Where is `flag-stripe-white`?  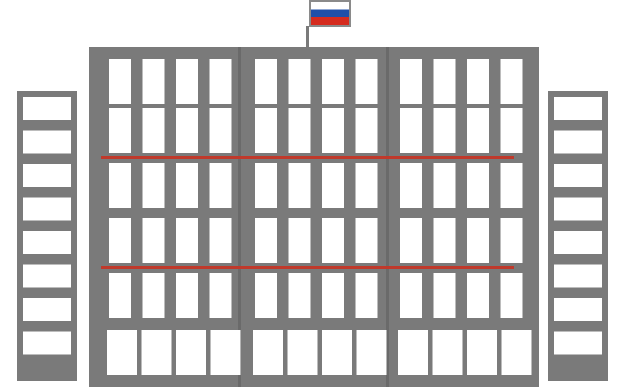 flag-stripe-white is located at coordinates (330, 6).